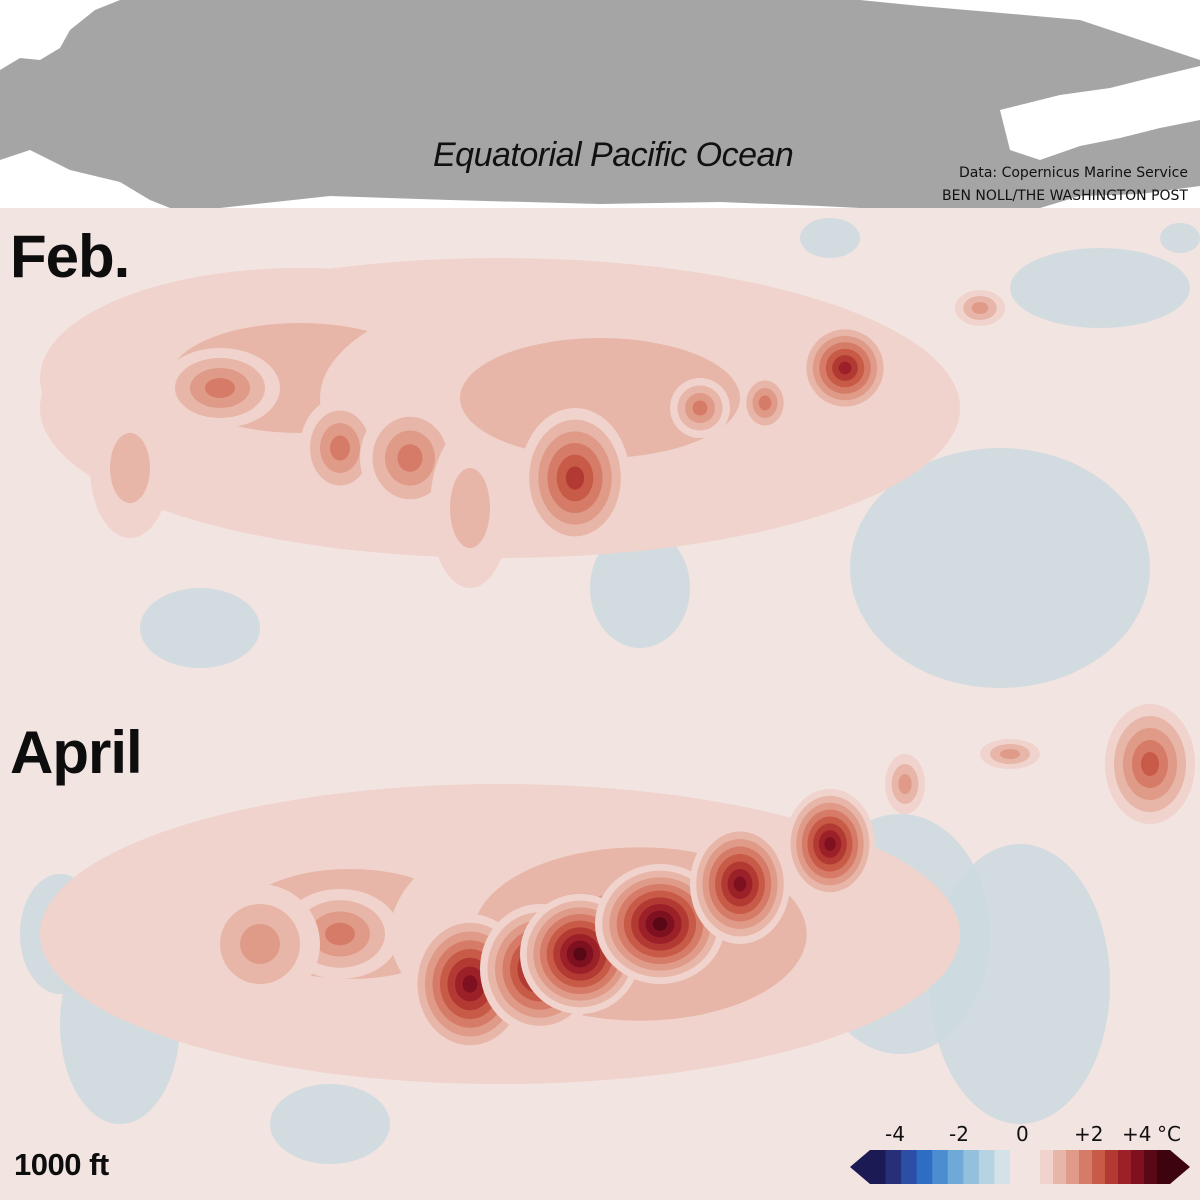 This screenshot has height=1200, width=1200. What do you see at coordinates (1120, 197) in the screenshot?
I see `map-sea-southeast` at bounding box center [1120, 197].